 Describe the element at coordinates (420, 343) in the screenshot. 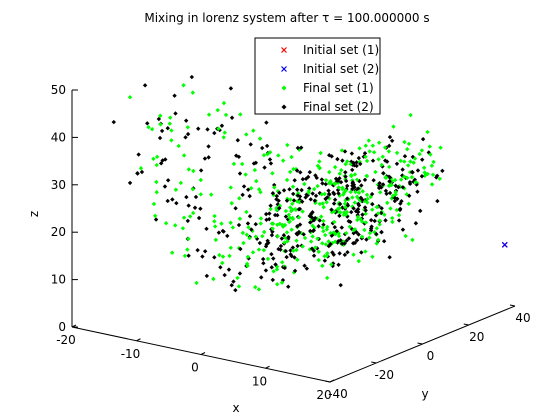

I see `y-tick-mark` at that location.